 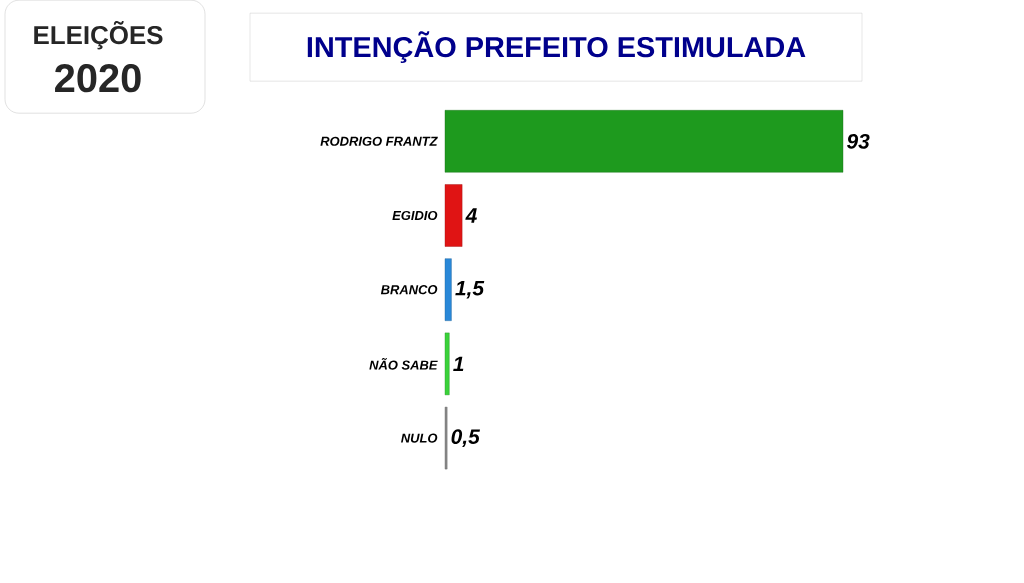 I want to click on y-tick-label: NULO, so click(x=419, y=438).